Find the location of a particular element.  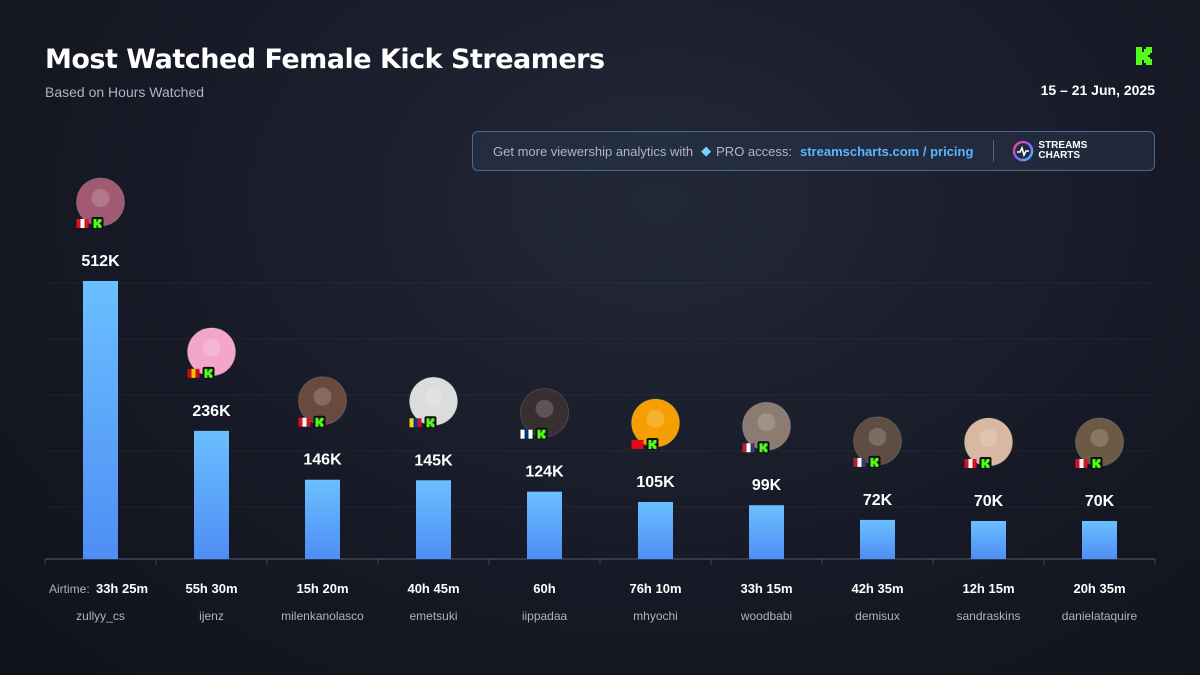

chart-title: Most Watched Female Kick Streamers is located at coordinates (325, 59).